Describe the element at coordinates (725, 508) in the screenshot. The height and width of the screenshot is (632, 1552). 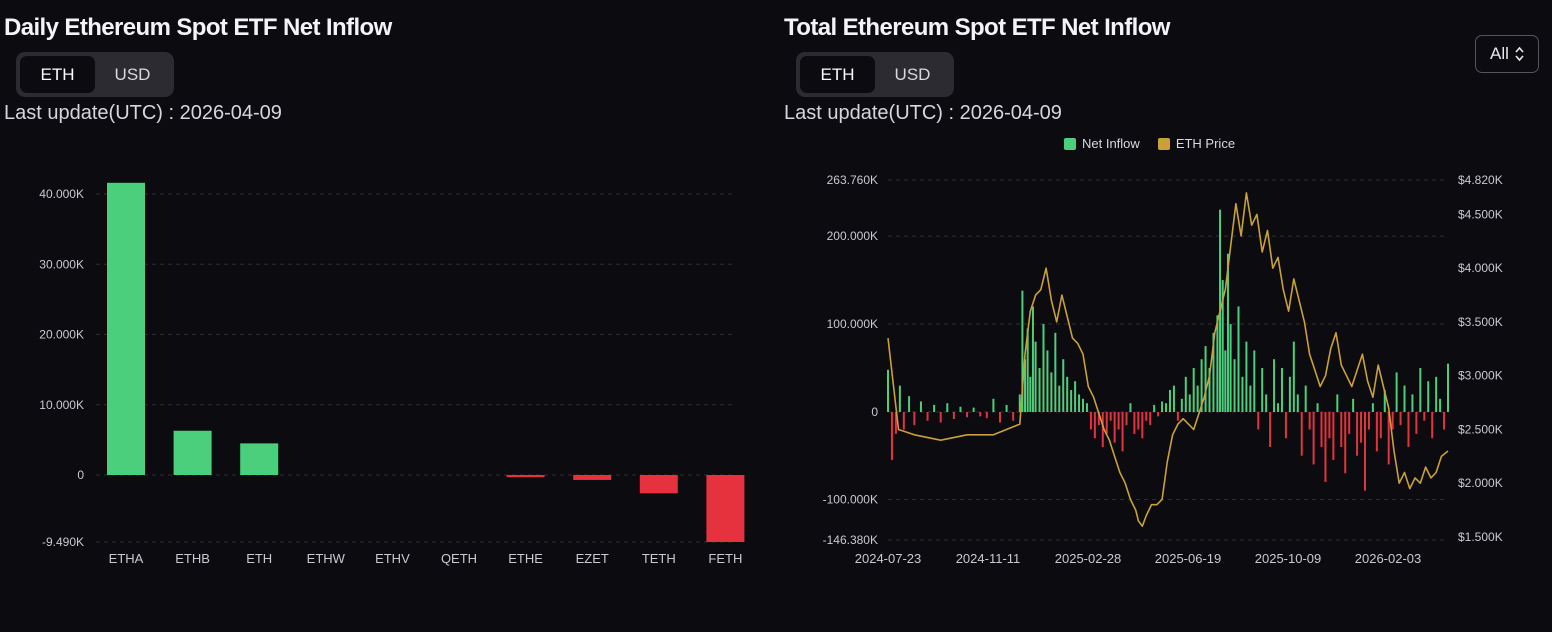
I see `bar-feth` at that location.